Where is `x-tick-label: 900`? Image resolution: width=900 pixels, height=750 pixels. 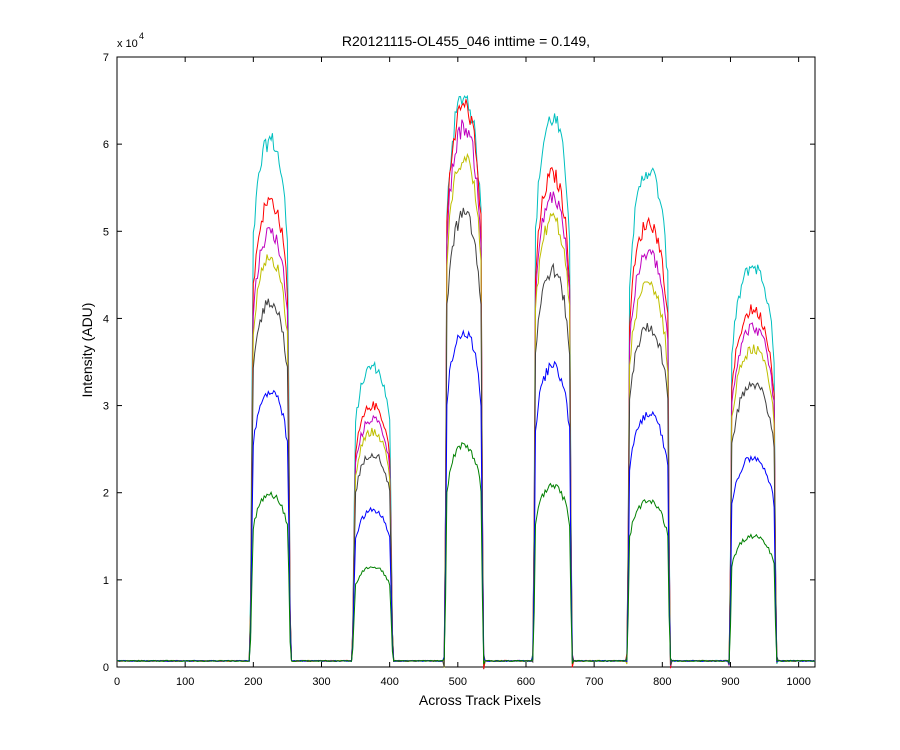 x-tick-label: 900 is located at coordinates (730, 682).